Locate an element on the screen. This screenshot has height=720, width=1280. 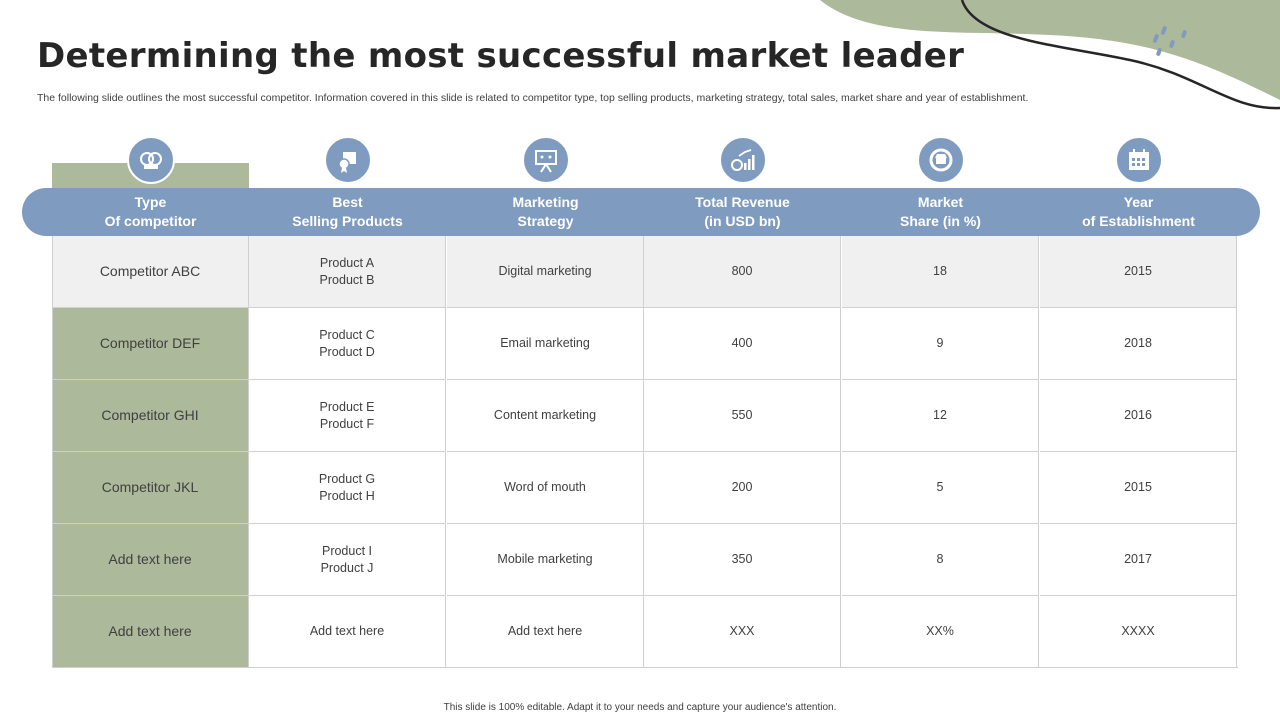
revenue-cell: 200 is located at coordinates (742, 488).